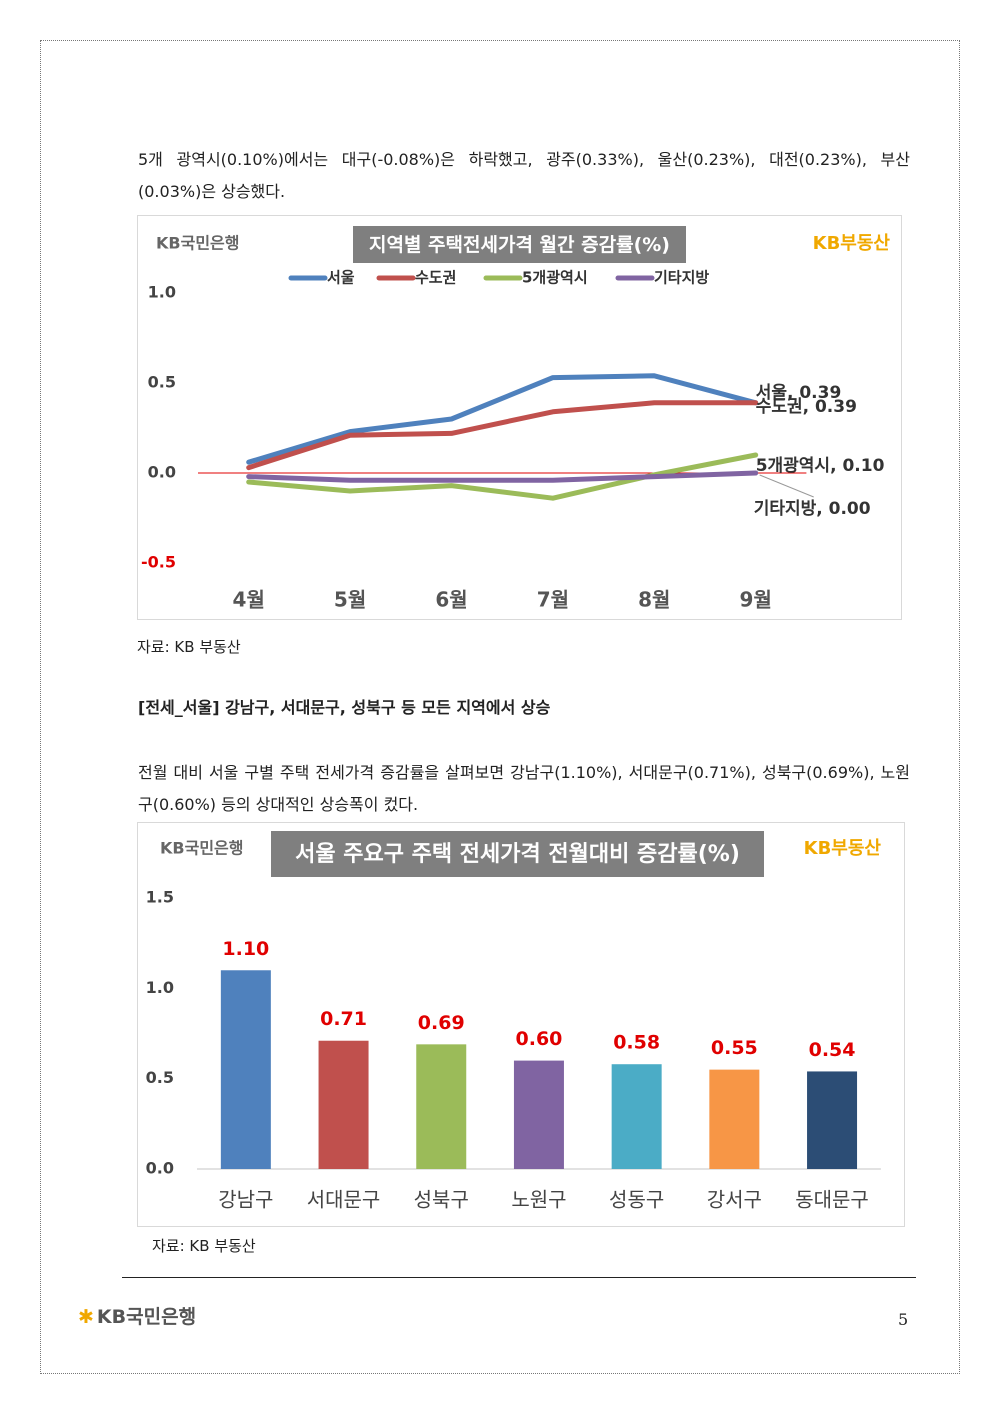 This screenshot has width=1000, height=1414. I want to click on legend-label: 기타지방, so click(681, 278).